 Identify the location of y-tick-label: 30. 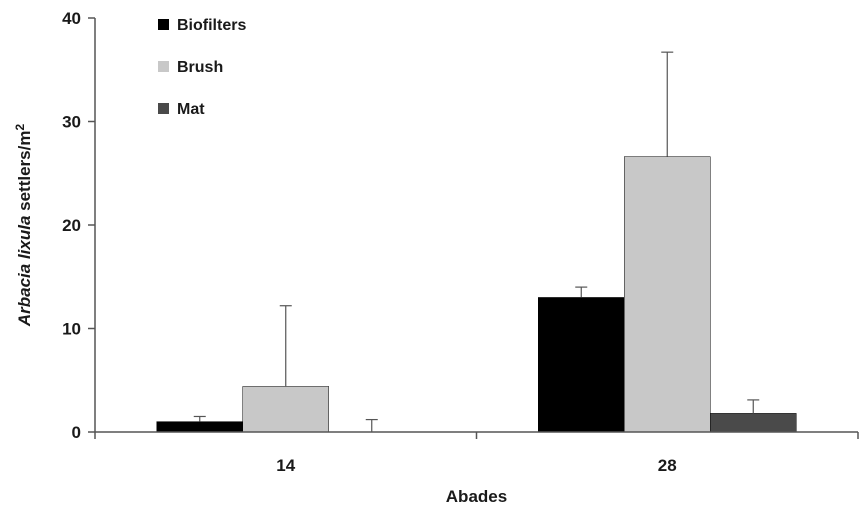
(71, 122).